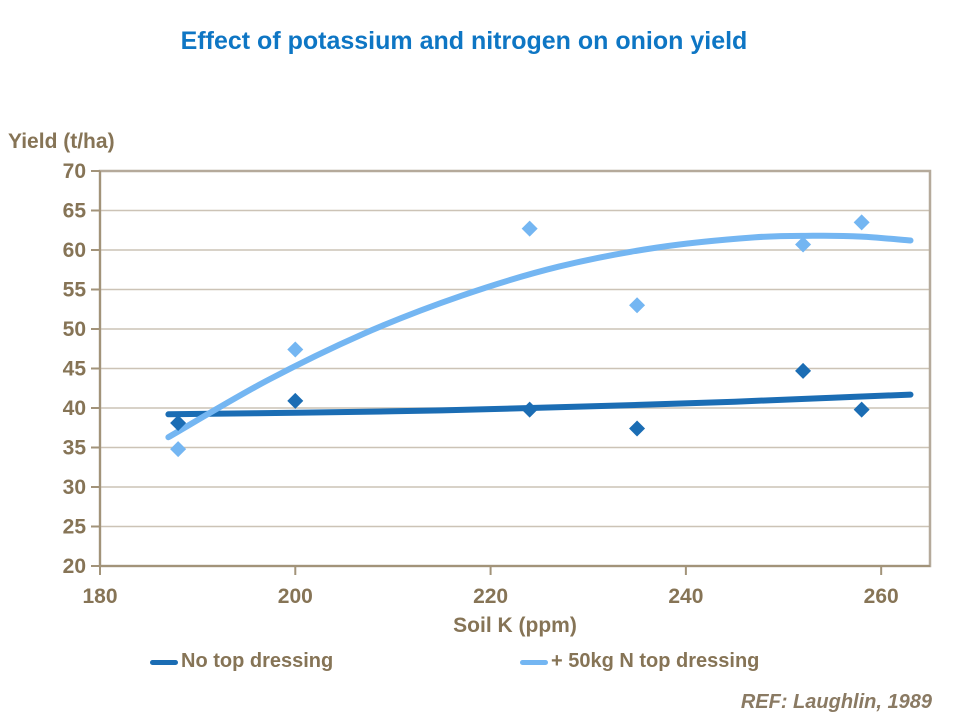  Describe the element at coordinates (685, 596) in the screenshot. I see `x-tick-label: 240` at that location.